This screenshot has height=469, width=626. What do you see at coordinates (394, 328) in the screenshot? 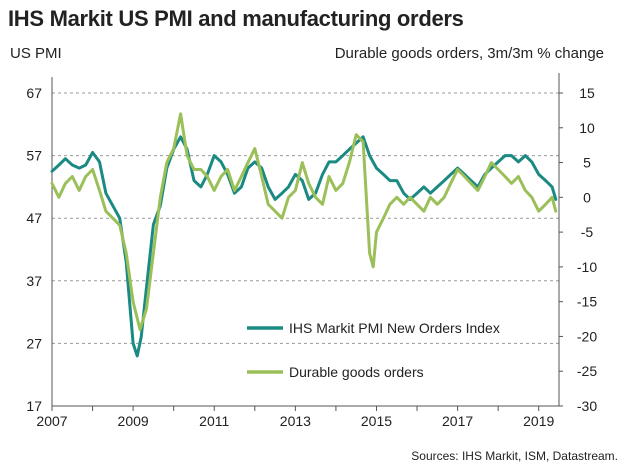
I see `legend-label: IHS Markit PMI New Orders Index` at bounding box center [394, 328].